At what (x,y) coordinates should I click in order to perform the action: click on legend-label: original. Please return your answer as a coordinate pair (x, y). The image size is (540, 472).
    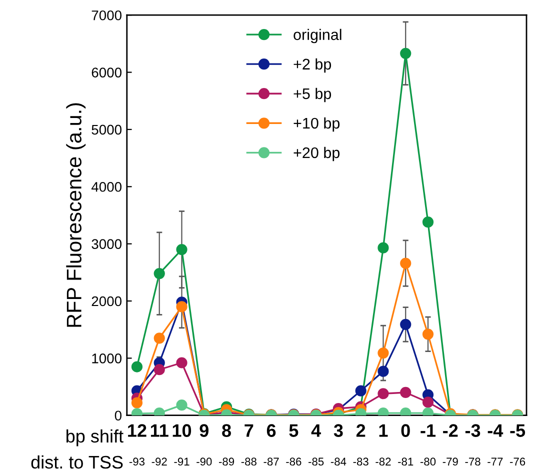
    Looking at the image, I should click on (318, 36).